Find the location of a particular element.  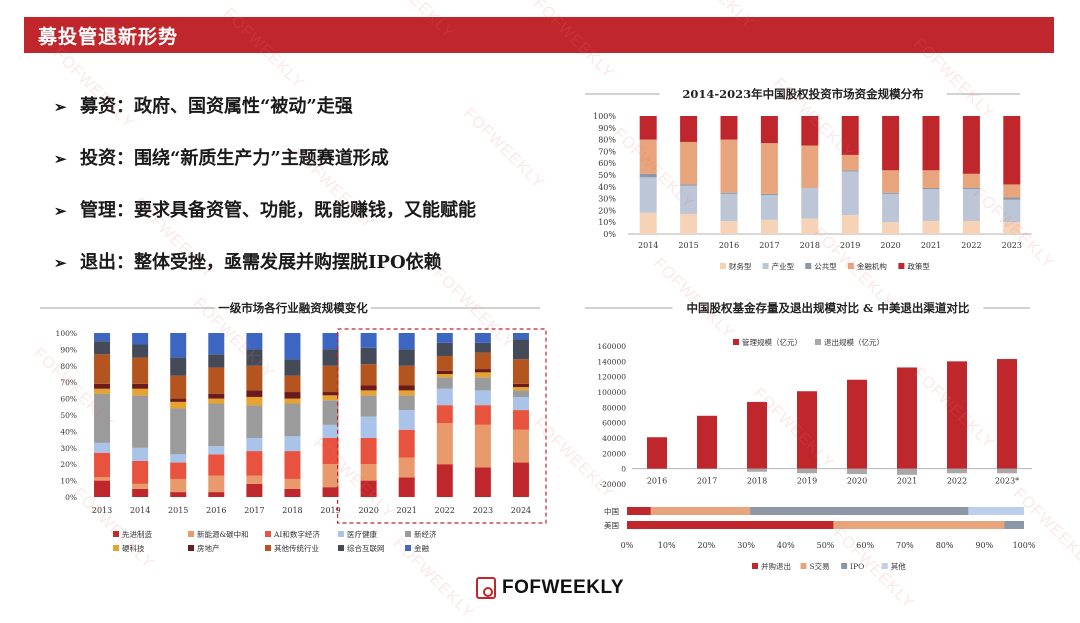

chart3-y-tick-label: 140000 is located at coordinates (611, 361).